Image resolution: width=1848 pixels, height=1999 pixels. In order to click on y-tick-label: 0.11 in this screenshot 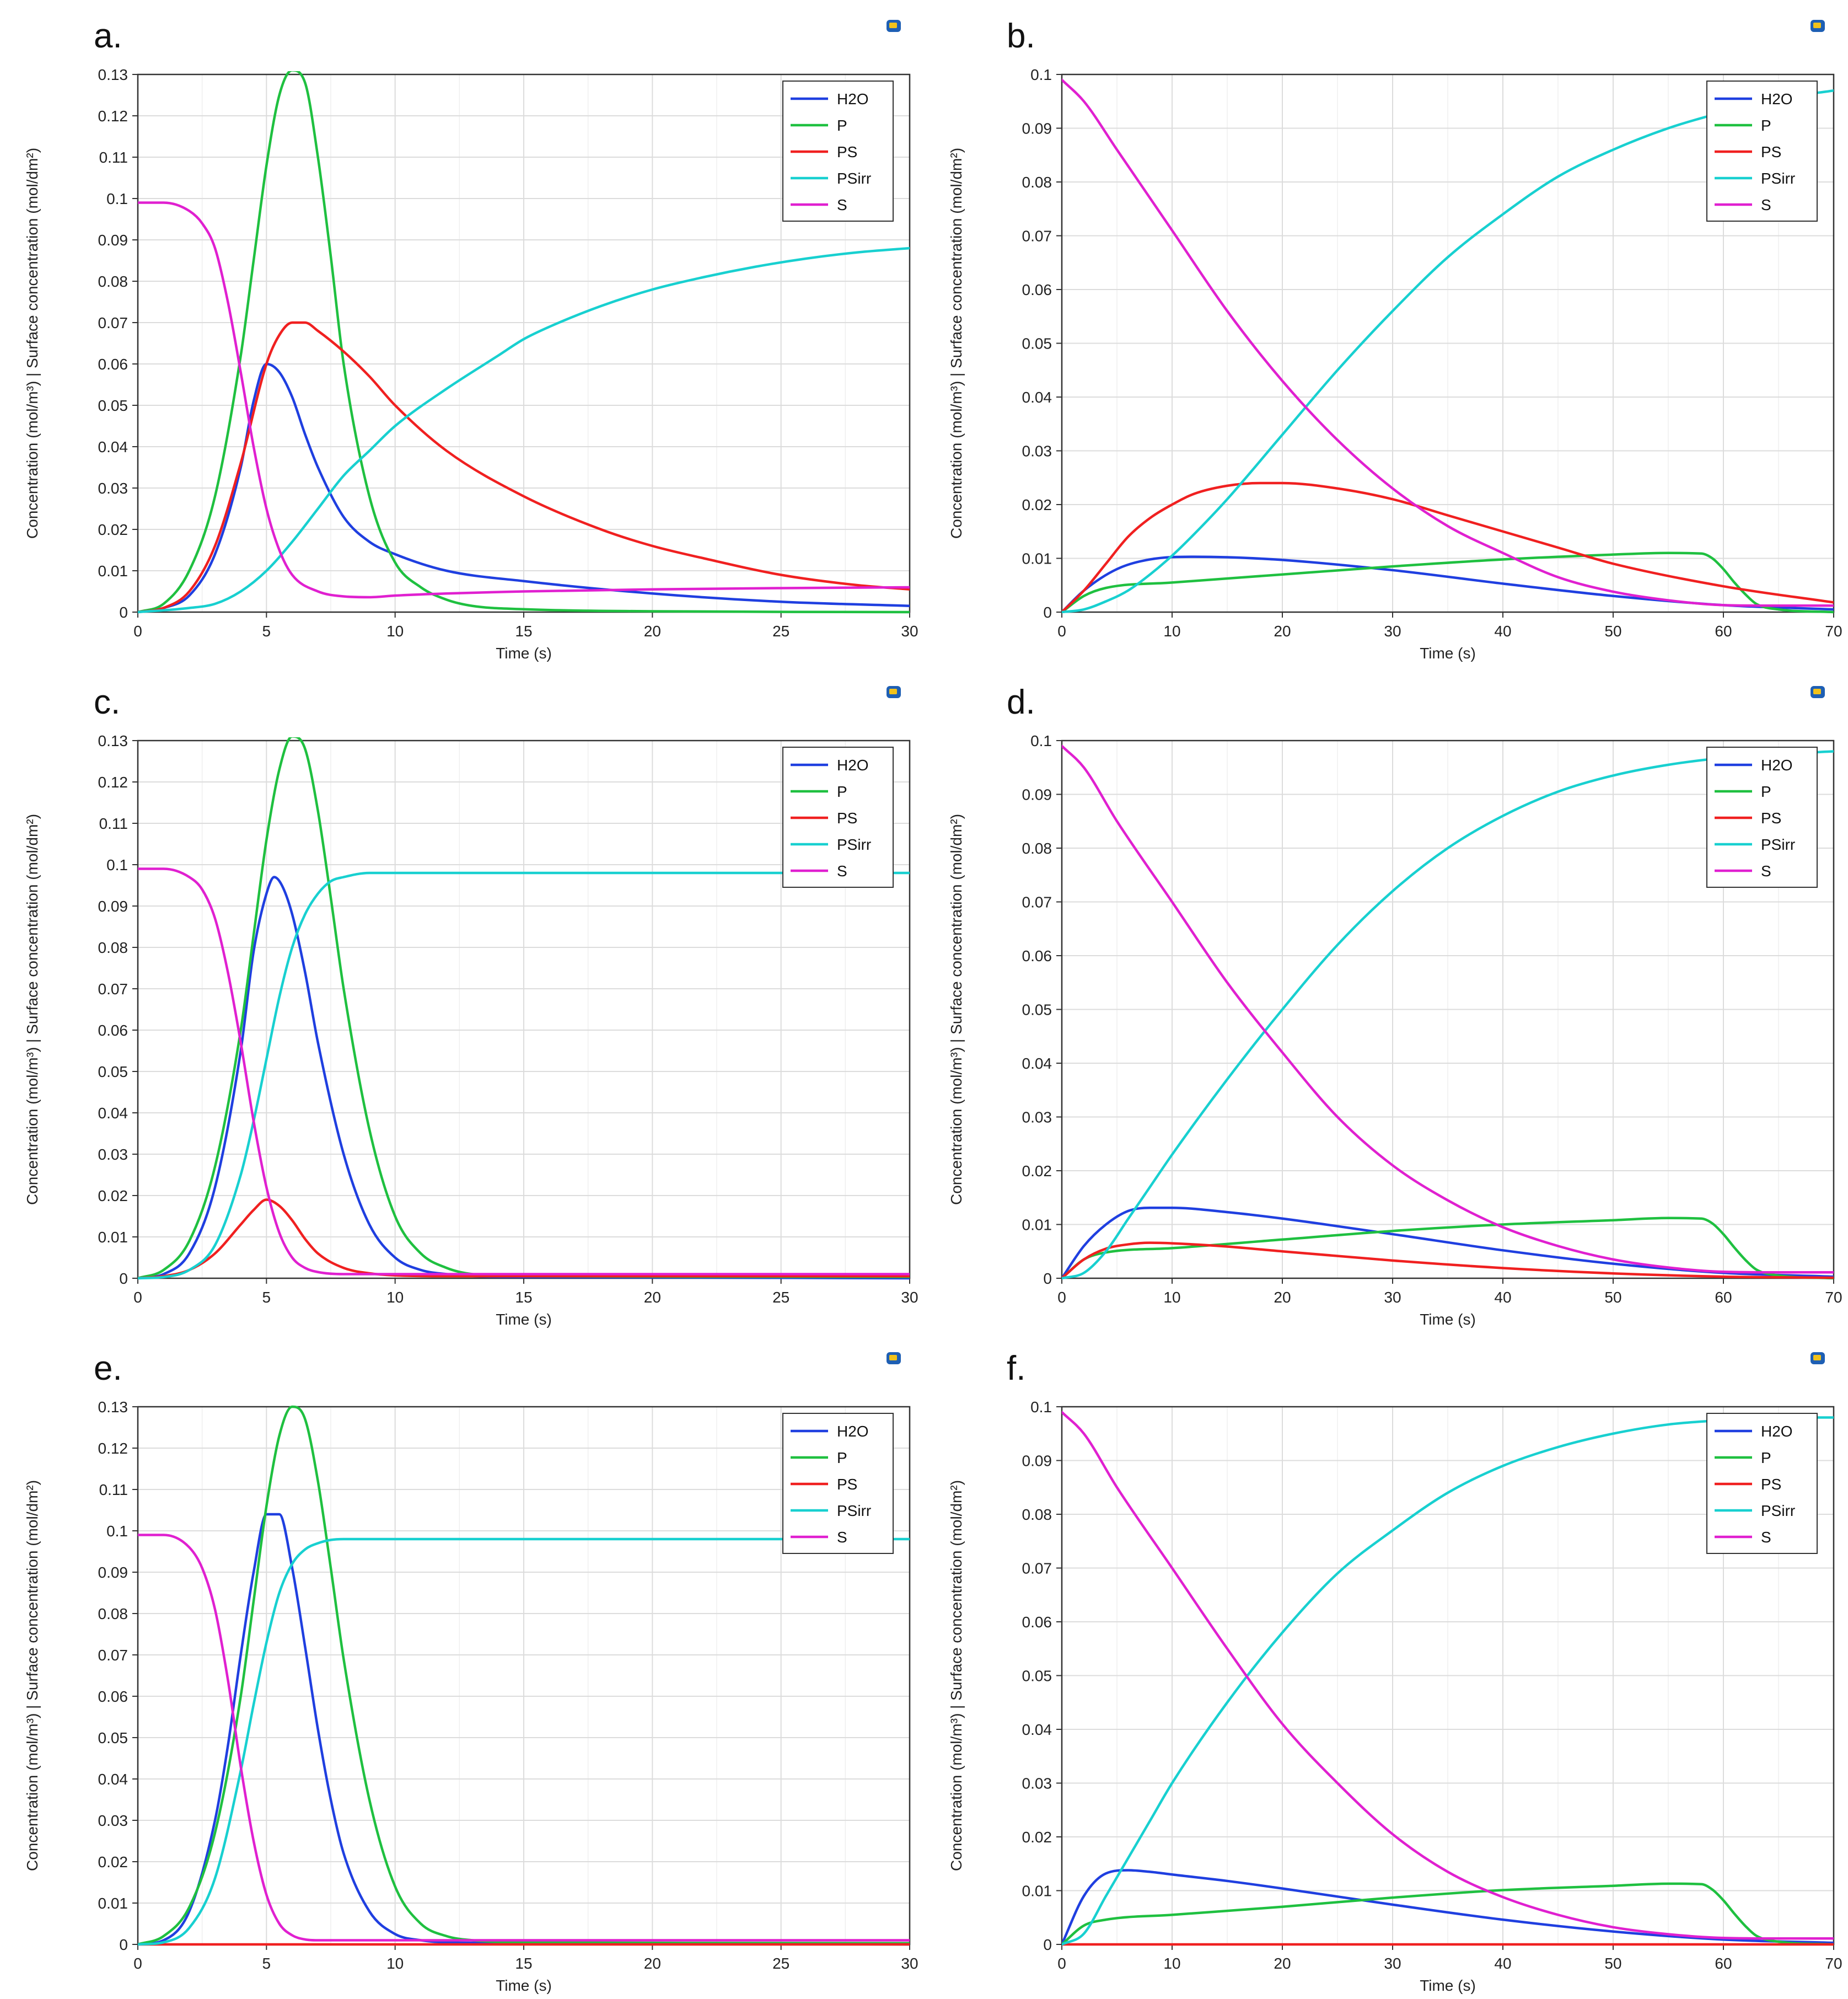, I will do `click(113, 1490)`.